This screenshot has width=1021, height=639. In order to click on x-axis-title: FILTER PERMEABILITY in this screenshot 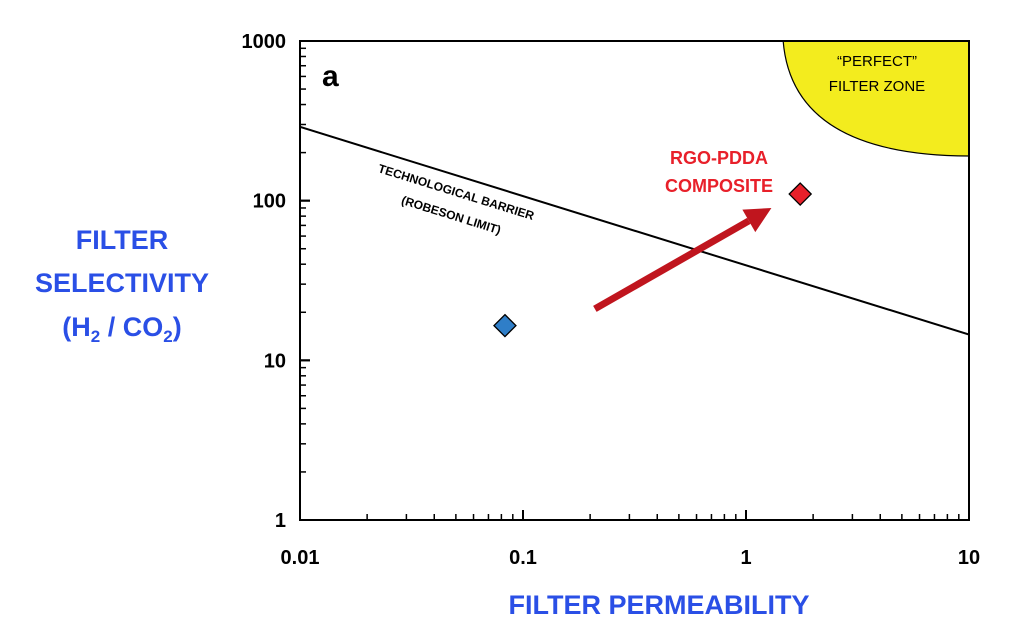, I will do `click(659, 605)`.